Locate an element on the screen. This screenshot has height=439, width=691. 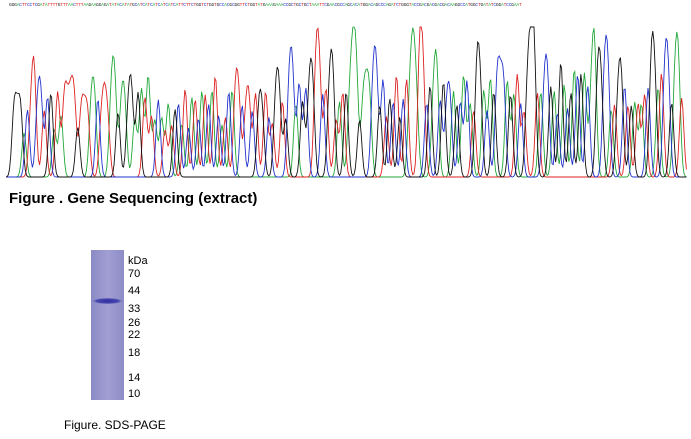
sds-page-gel-lane is located at coordinates (107, 325).